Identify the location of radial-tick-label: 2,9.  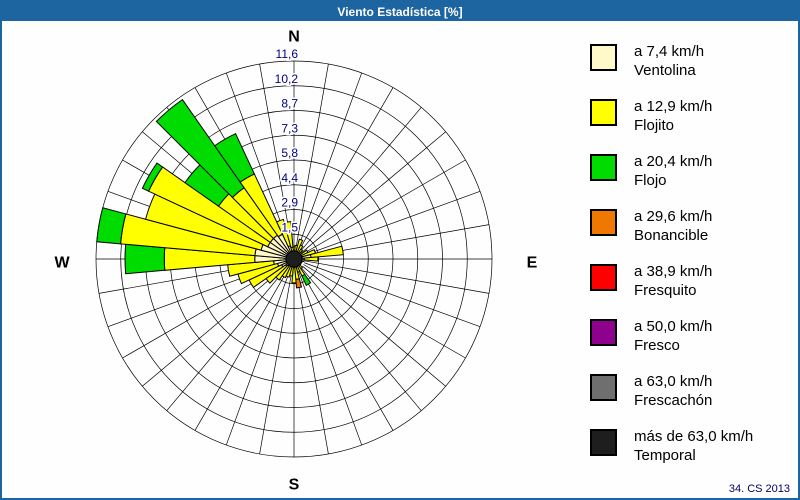
(289, 203).